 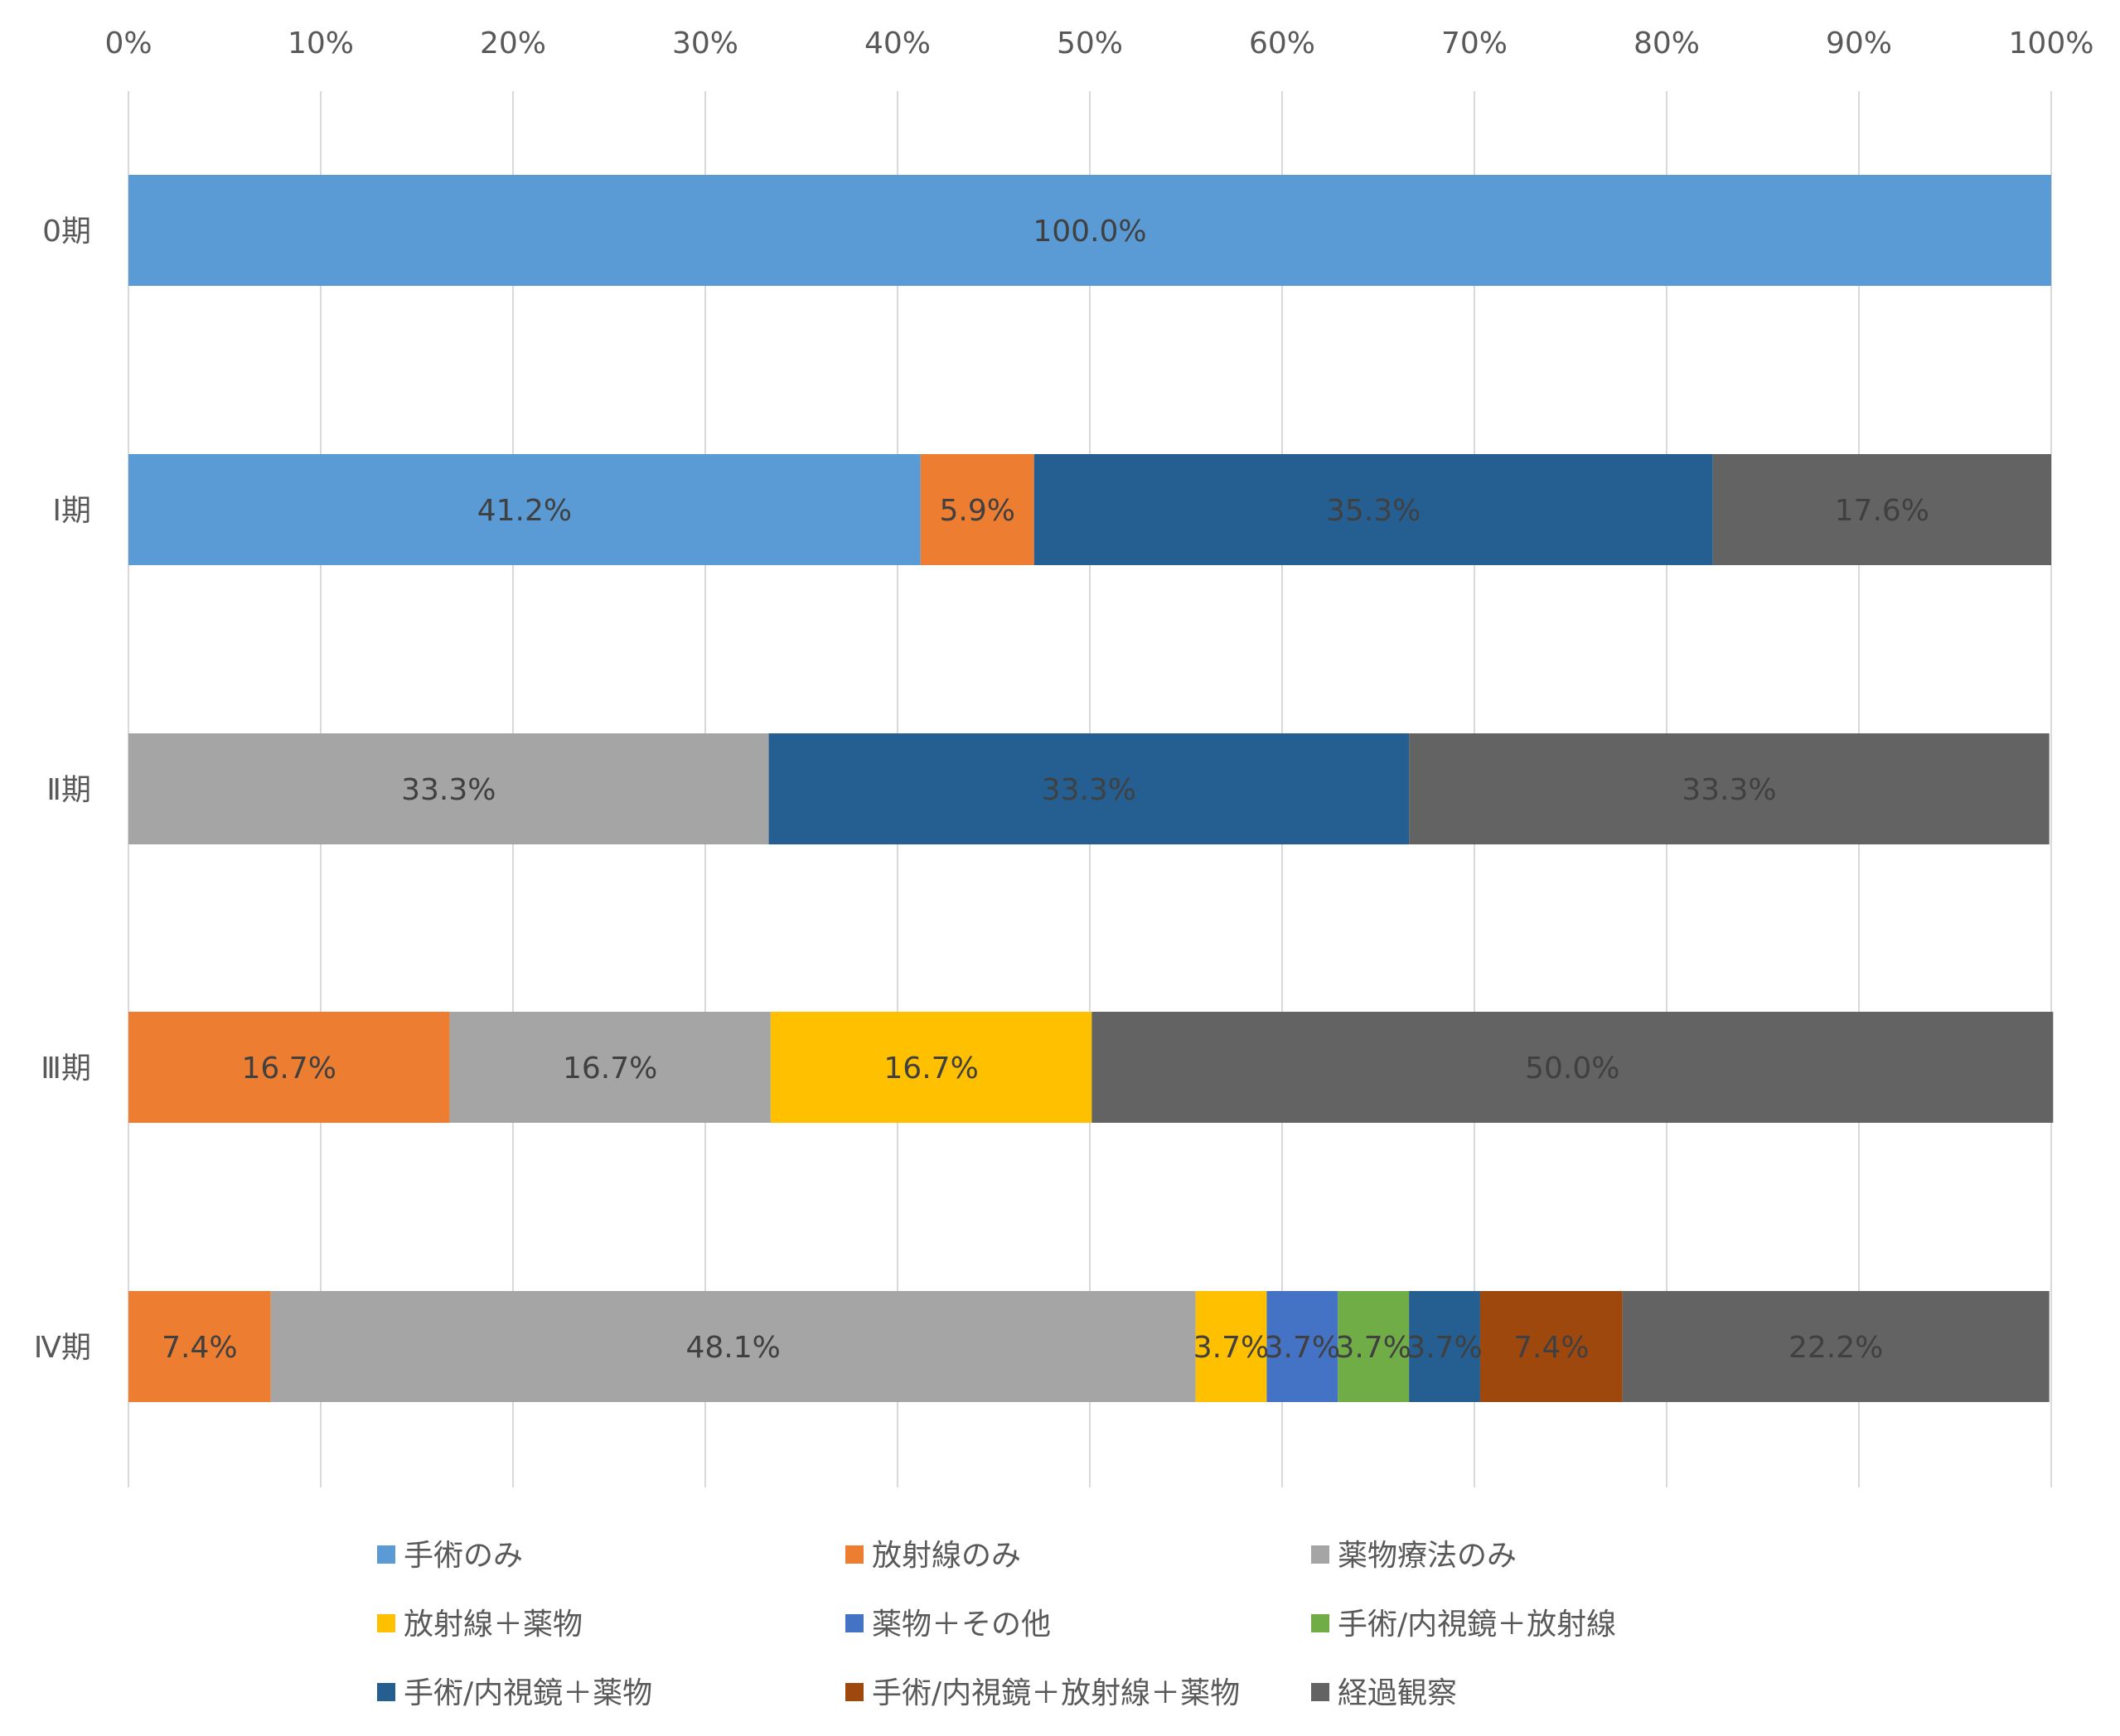 I want to click on data-label: 48.1%, so click(x=732, y=1348).